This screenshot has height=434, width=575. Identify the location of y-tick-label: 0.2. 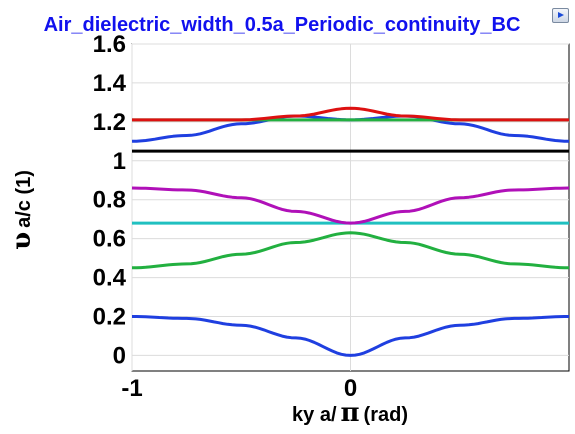
(109, 317).